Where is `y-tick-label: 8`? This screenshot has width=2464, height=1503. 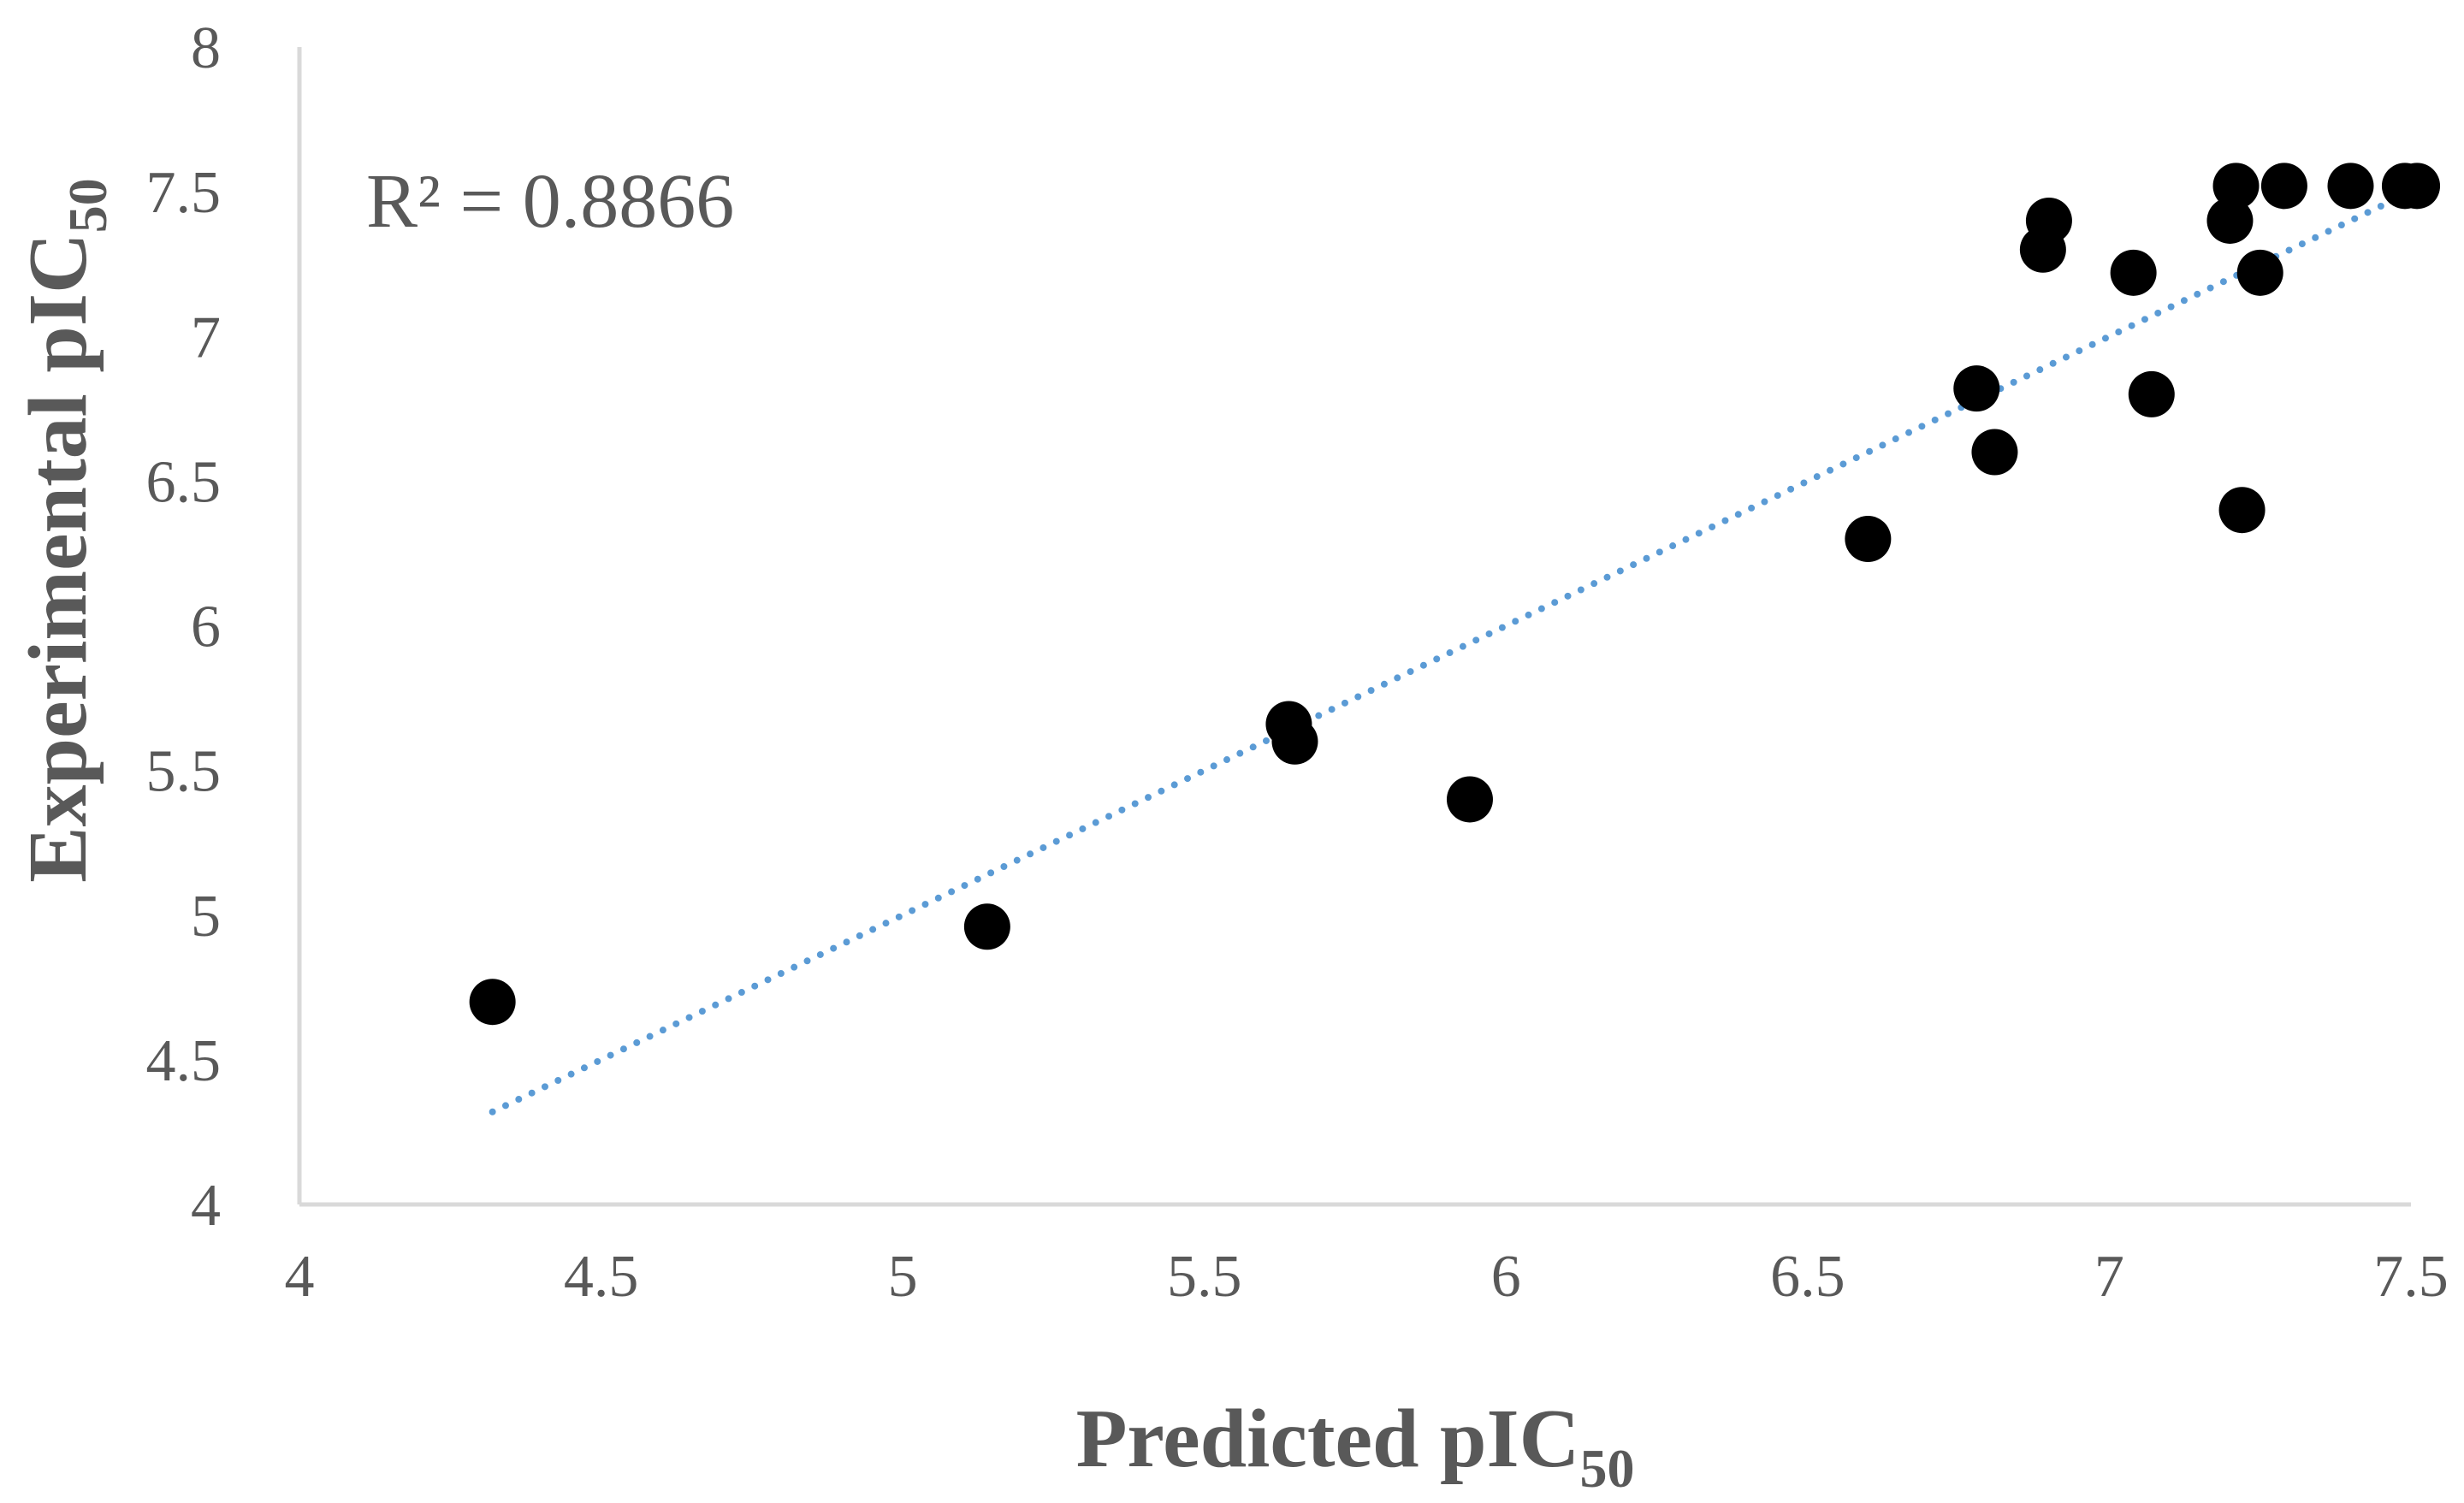
y-tick-label: 8 is located at coordinates (206, 48).